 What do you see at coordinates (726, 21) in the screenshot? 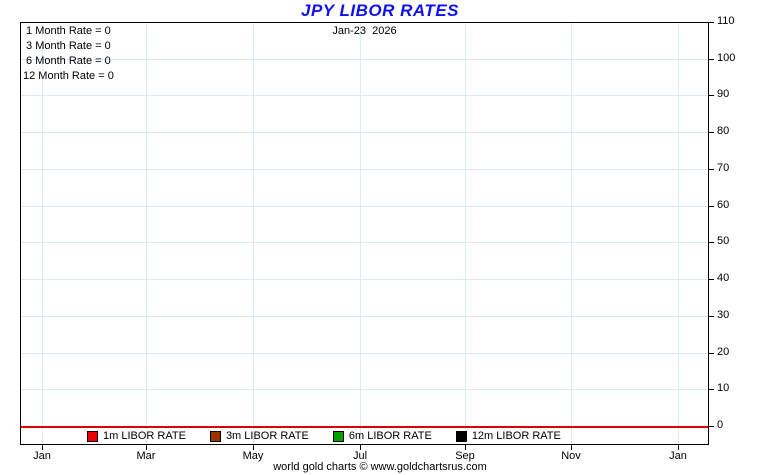
I see `y-axis-tick-label: 110` at bounding box center [726, 21].